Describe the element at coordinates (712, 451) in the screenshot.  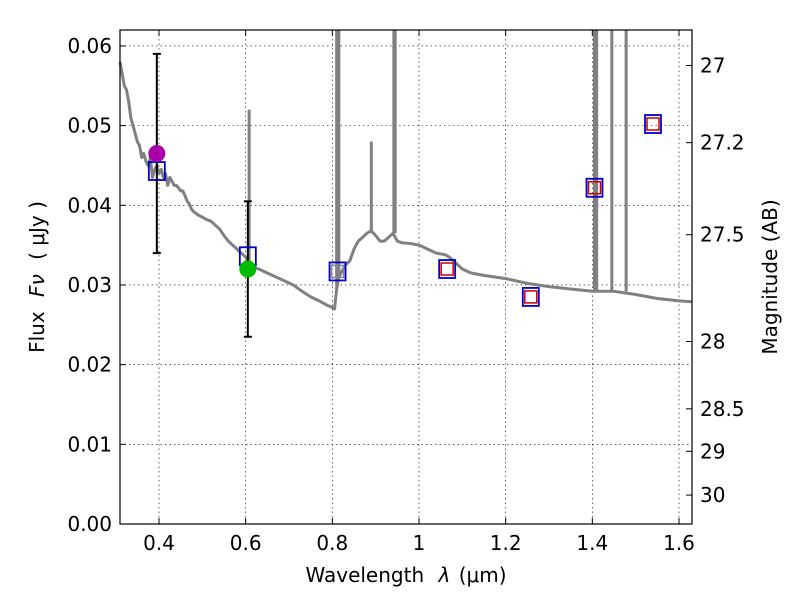
I see `y2-tick-label: 29` at that location.